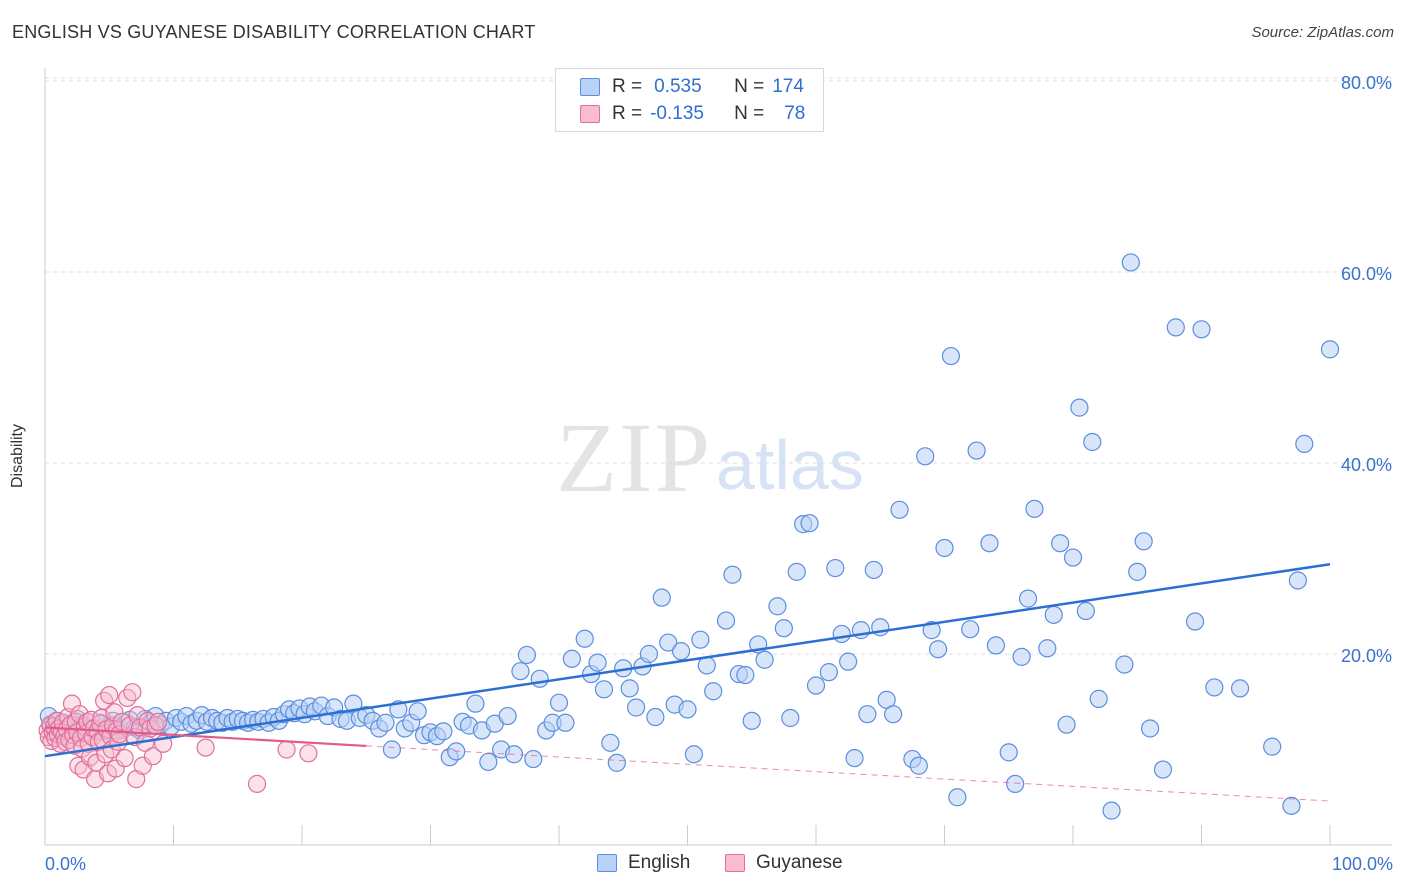  What do you see at coordinates (627, 86) in the screenshot?
I see `english-r-label: R =` at bounding box center [627, 86].